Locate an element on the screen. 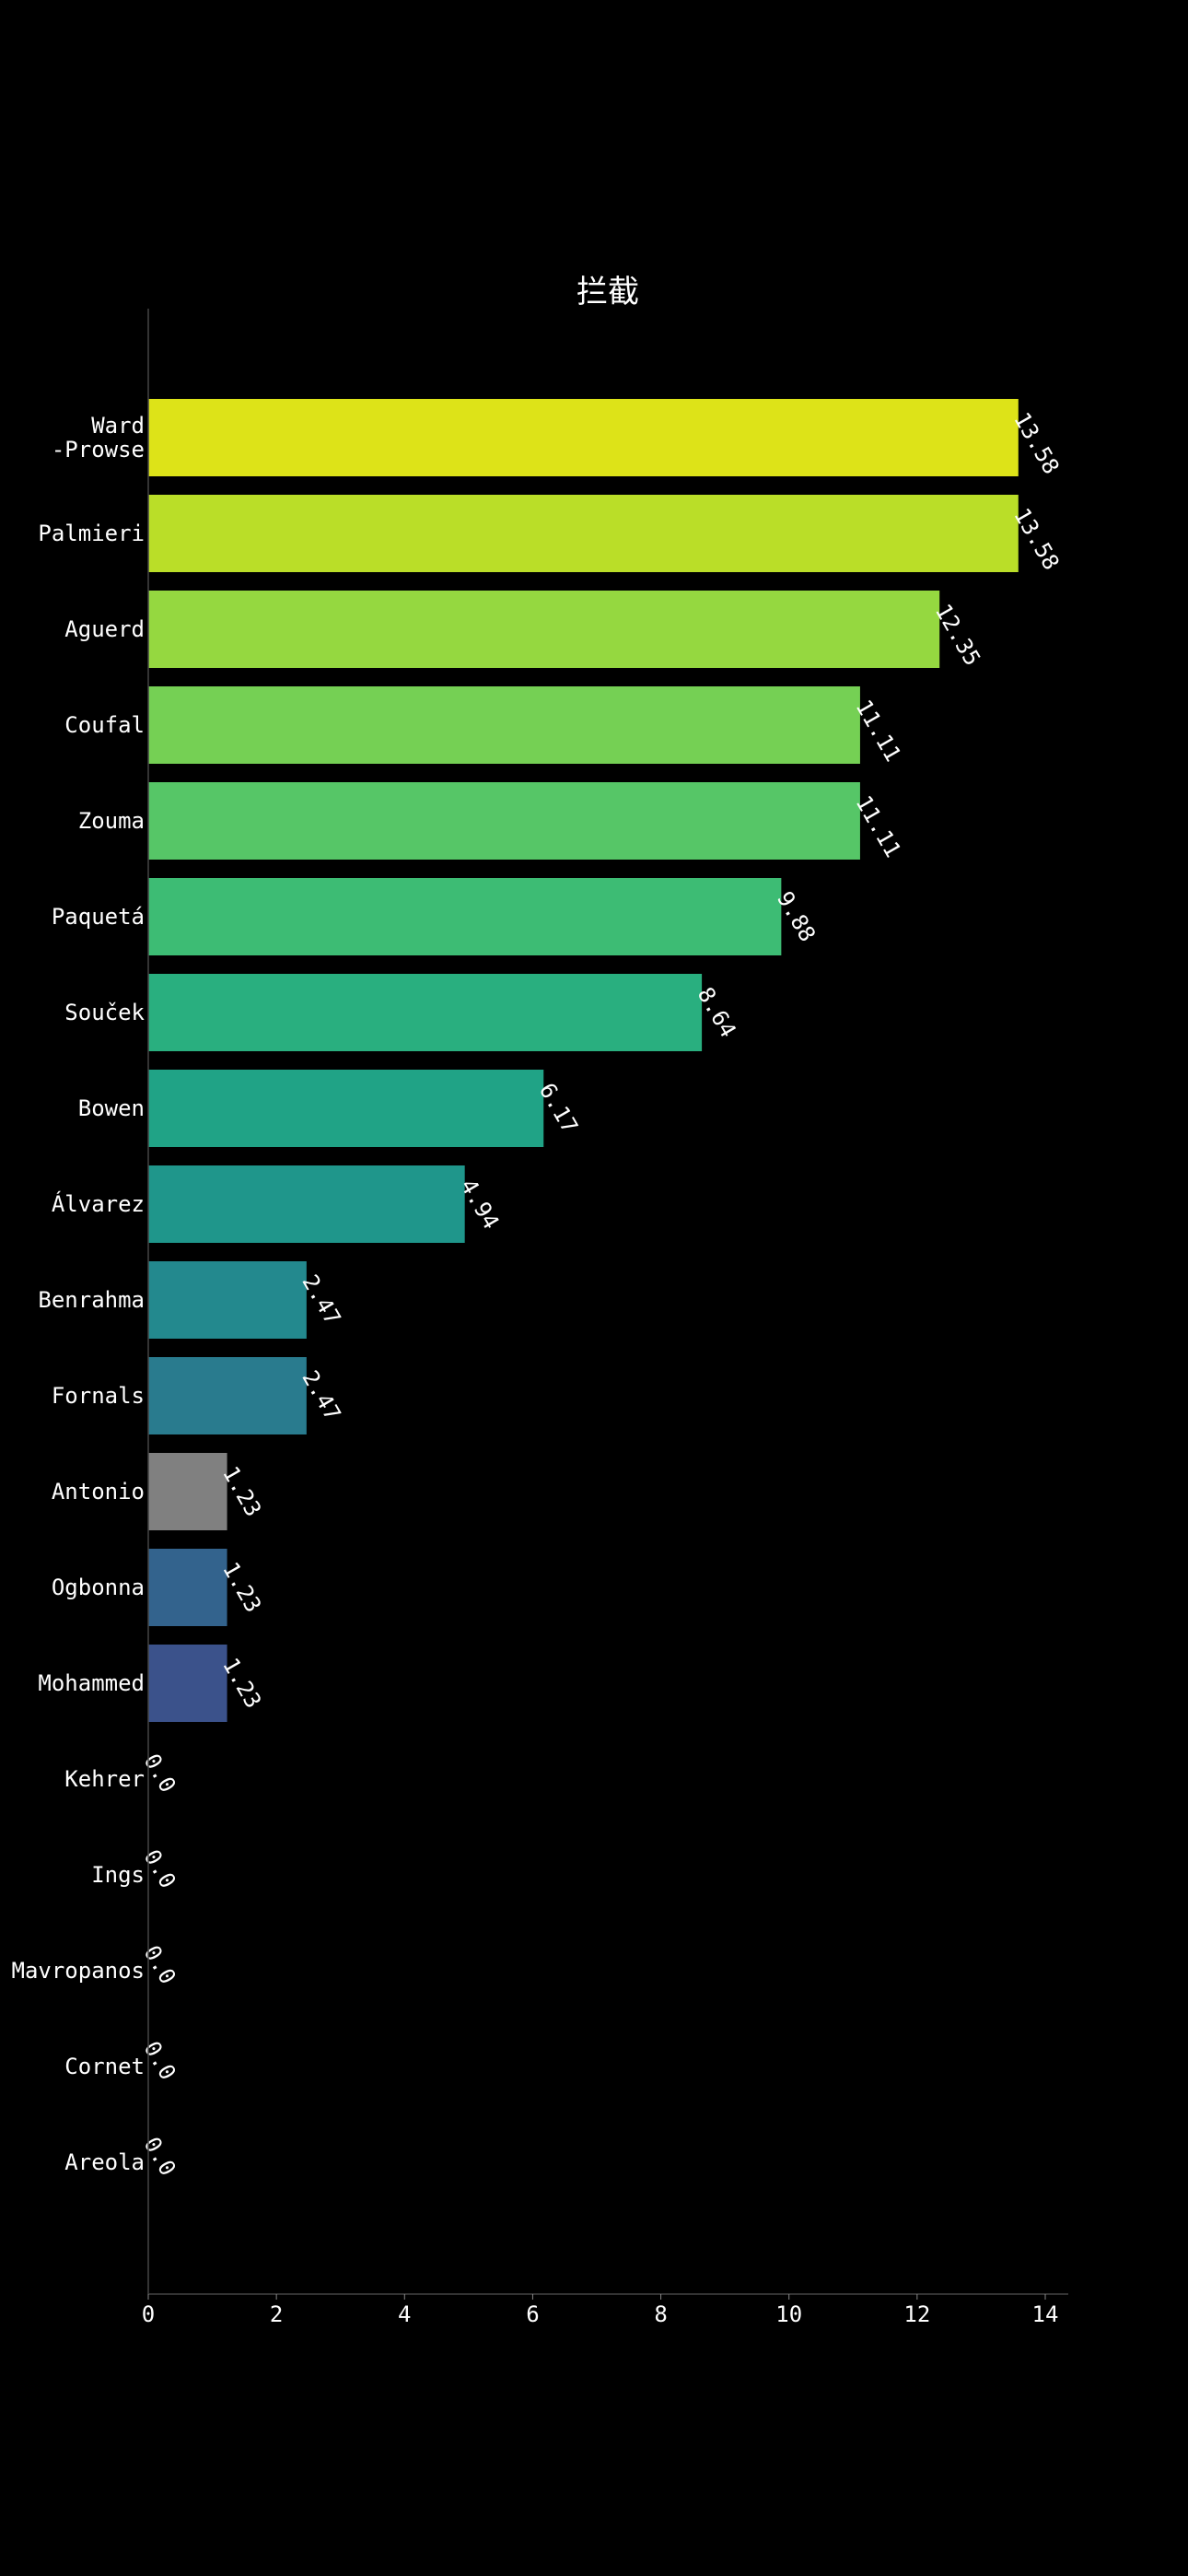 This screenshot has height=2576, width=1188. x-tick-label: 6 is located at coordinates (532, 2314).